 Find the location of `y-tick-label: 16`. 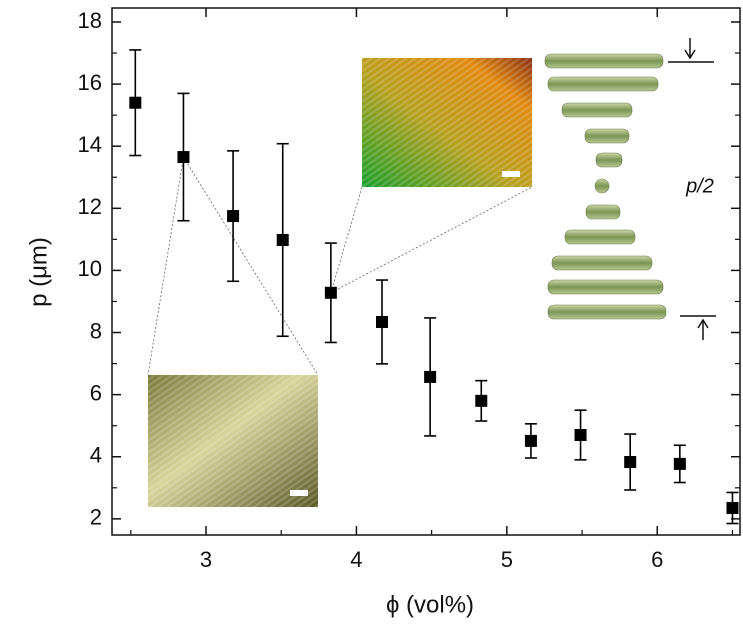

y-tick-label: 16 is located at coordinates (90, 82).